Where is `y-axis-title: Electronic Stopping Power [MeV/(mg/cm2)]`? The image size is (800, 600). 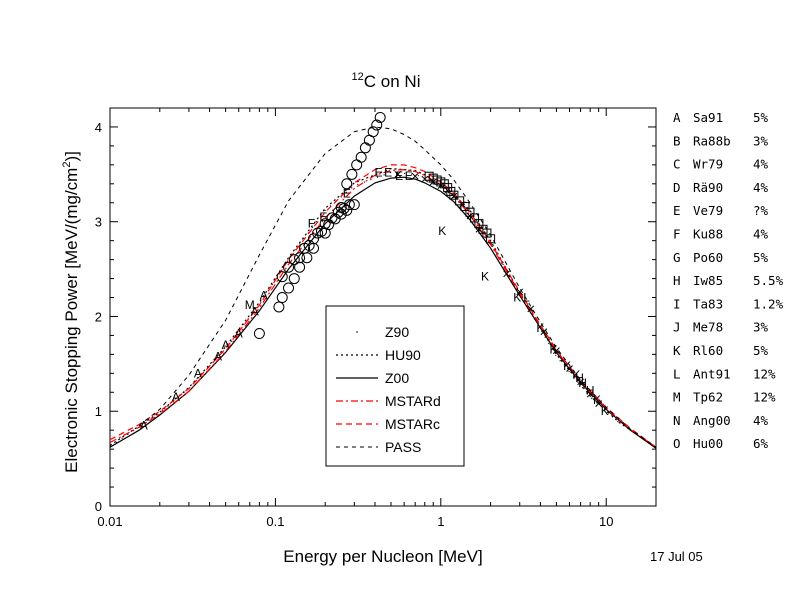 y-axis-title: Electronic Stopping Power [MeV/(mg/cm2)] is located at coordinates (71, 312).